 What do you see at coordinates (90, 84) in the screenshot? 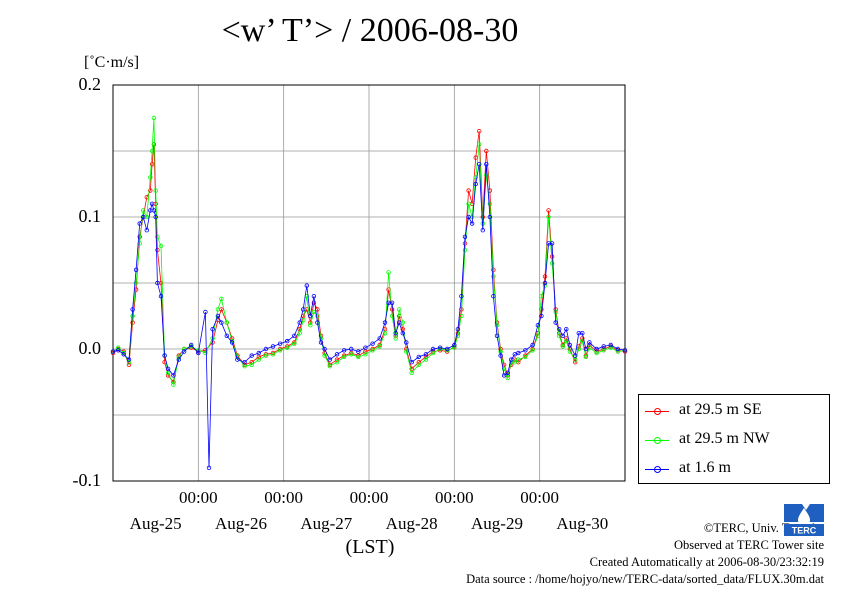
I see `y-tick-label: 0.2` at bounding box center [90, 84].